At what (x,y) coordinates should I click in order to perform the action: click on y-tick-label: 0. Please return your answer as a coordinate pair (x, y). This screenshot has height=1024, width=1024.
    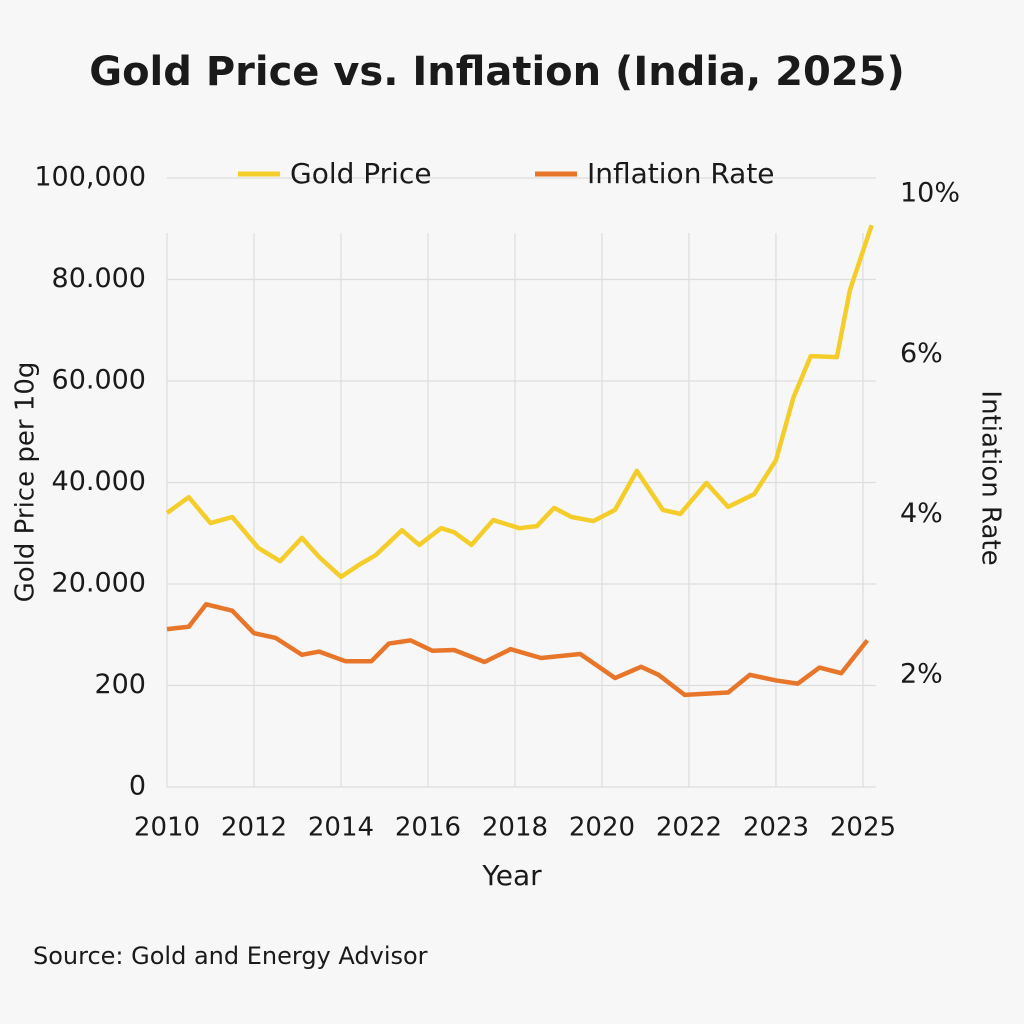
    Looking at the image, I should click on (137, 786).